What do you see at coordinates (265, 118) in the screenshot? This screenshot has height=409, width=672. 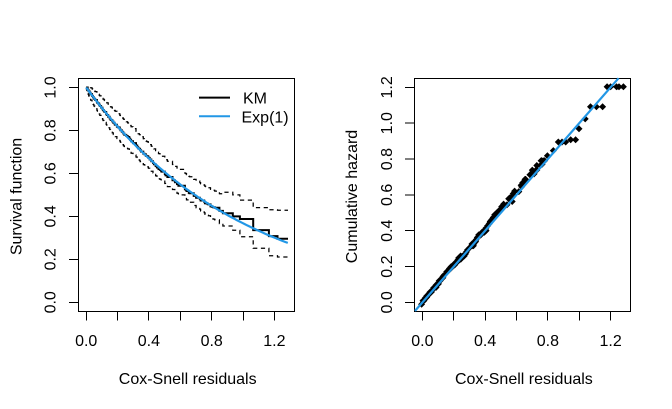 I see `svg-text: Exp(1)` at bounding box center [265, 118].